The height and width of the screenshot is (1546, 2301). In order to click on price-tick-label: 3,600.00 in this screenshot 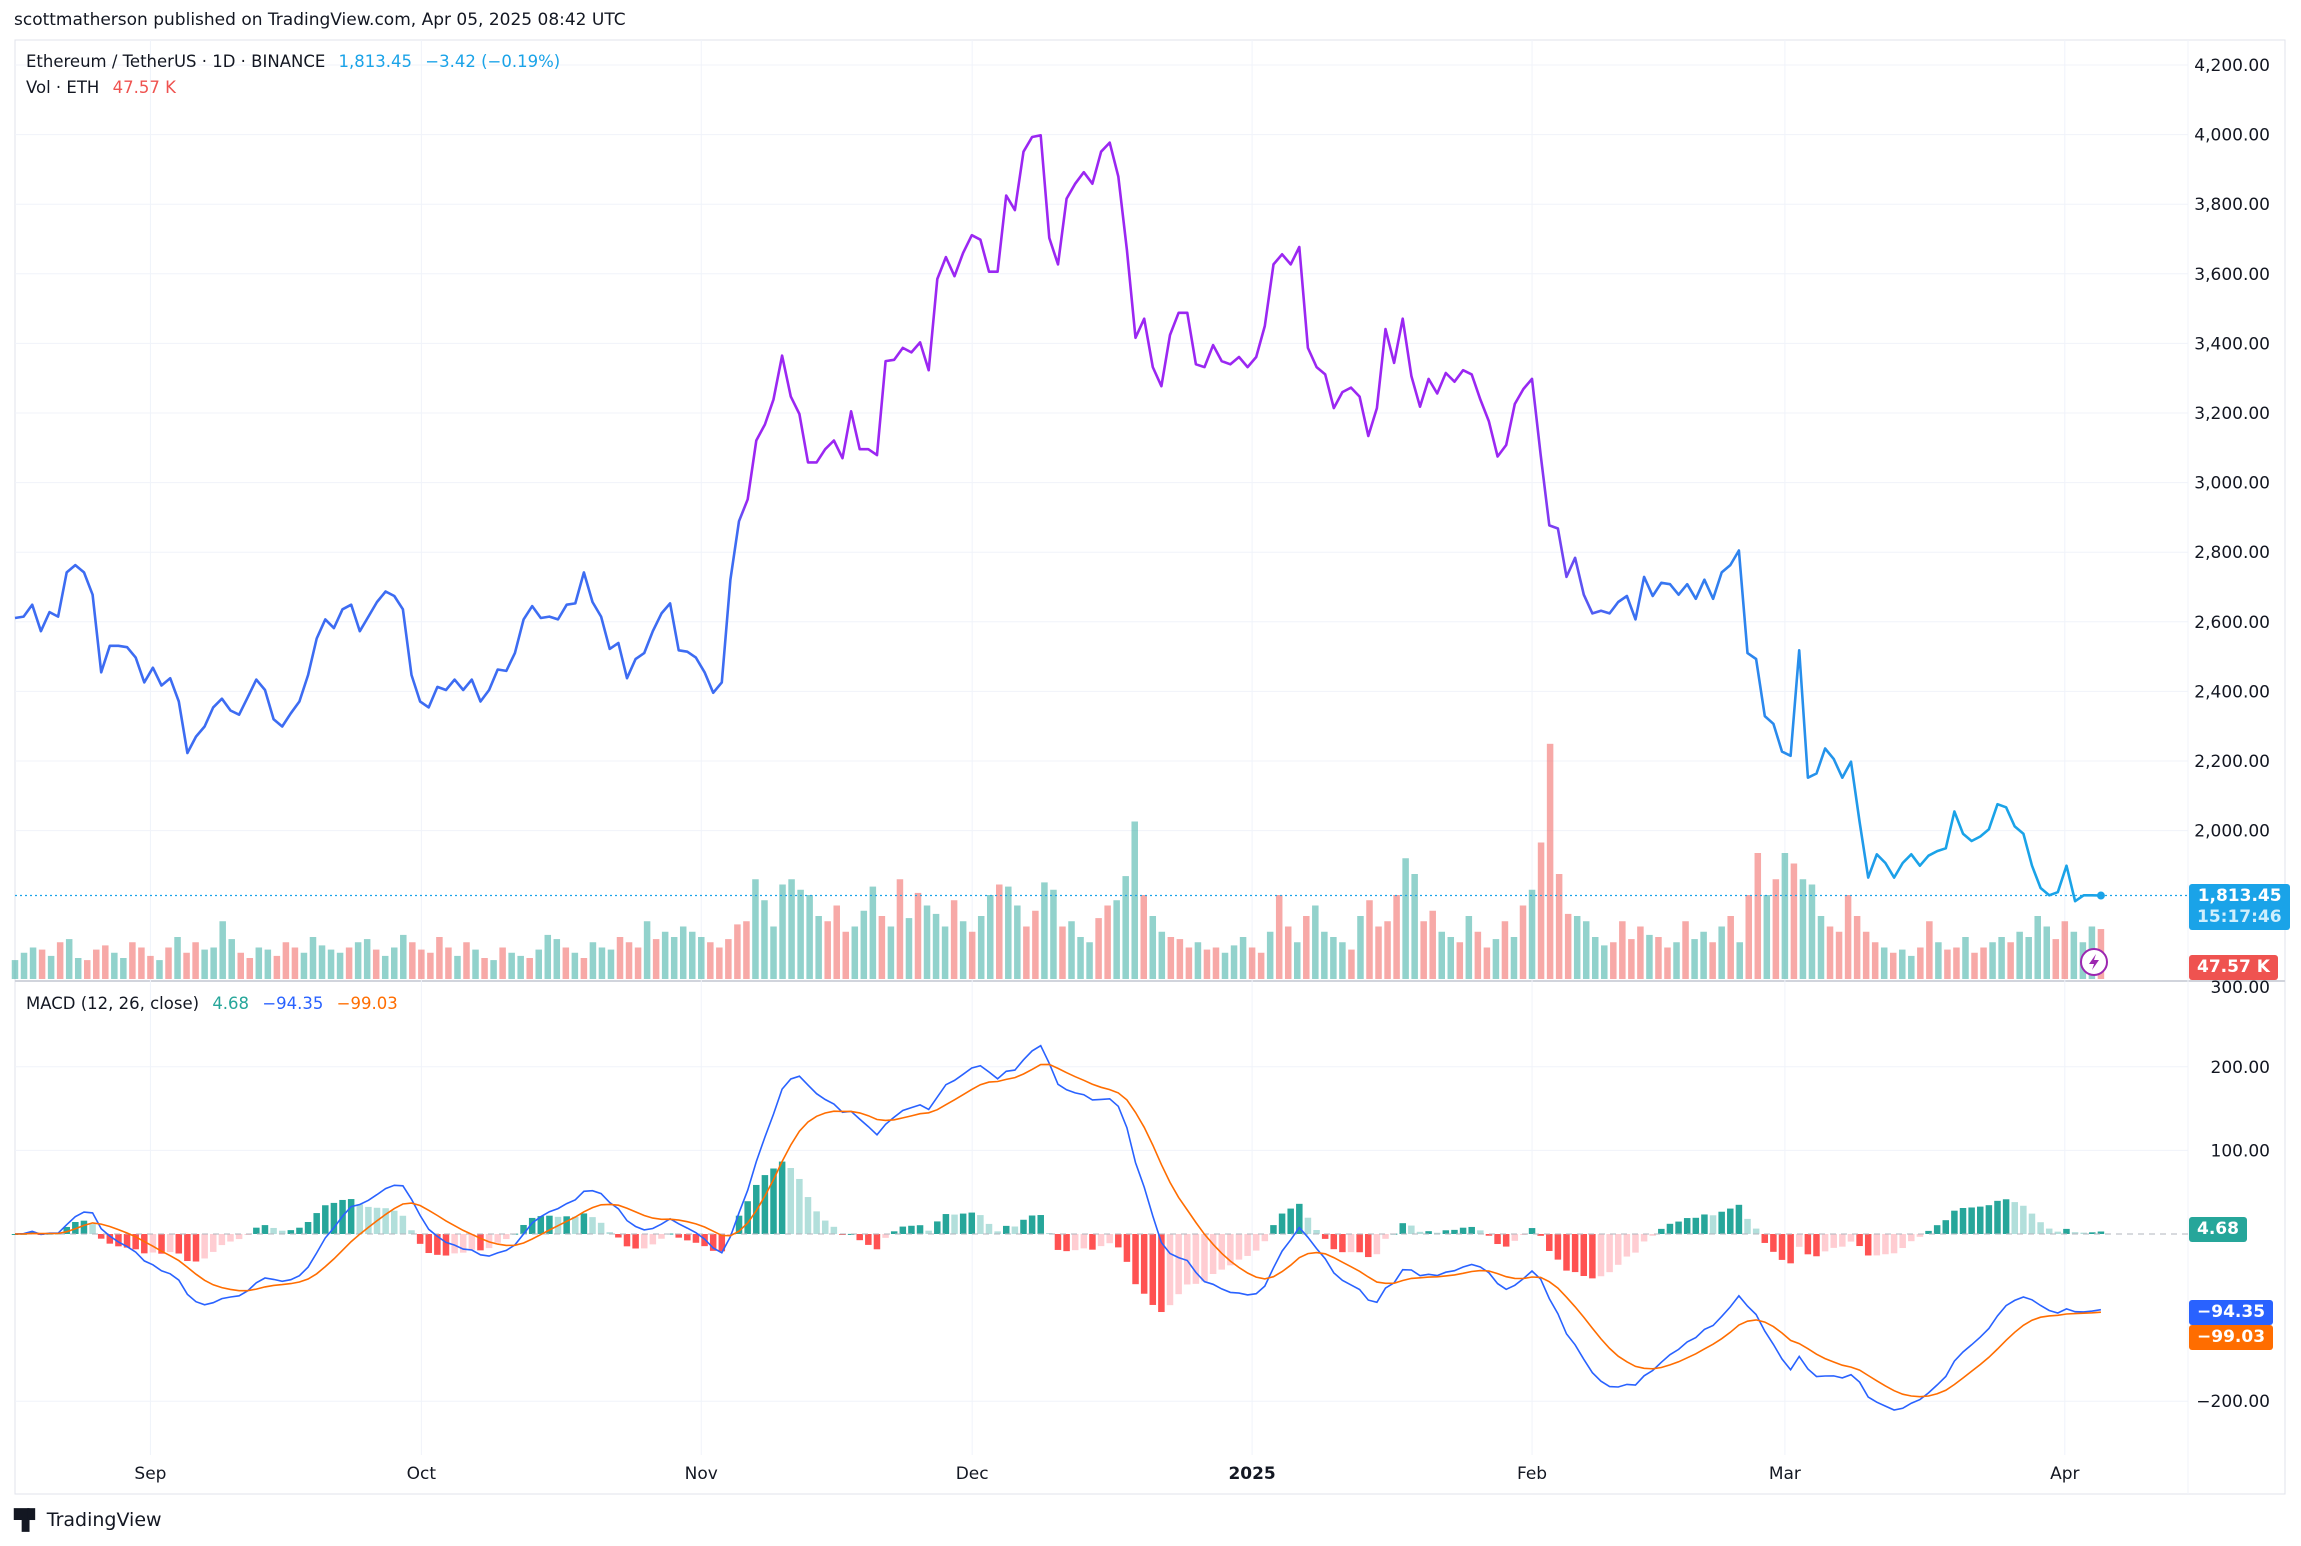, I will do `click(2232, 275)`.